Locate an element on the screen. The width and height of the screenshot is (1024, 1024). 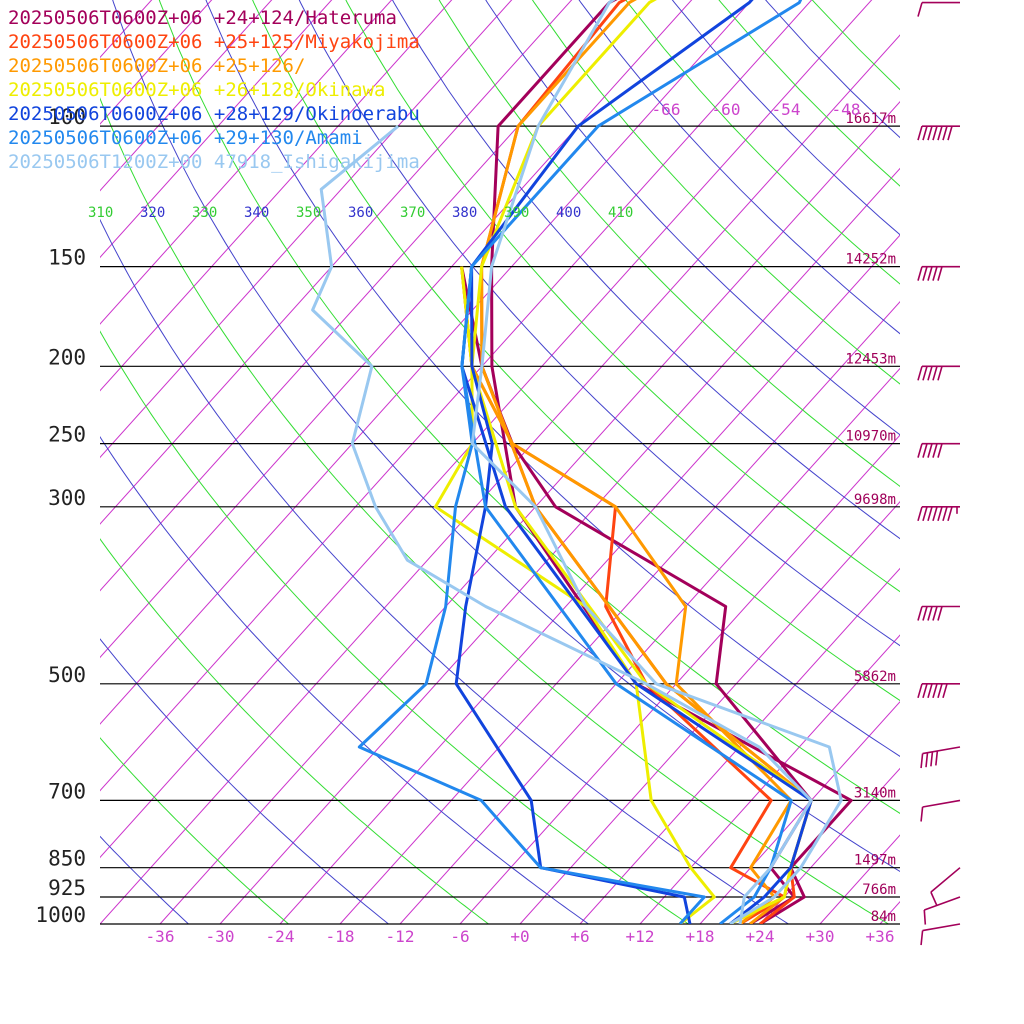
temperature-tick-label: -6 is located at coordinates (459, 936).